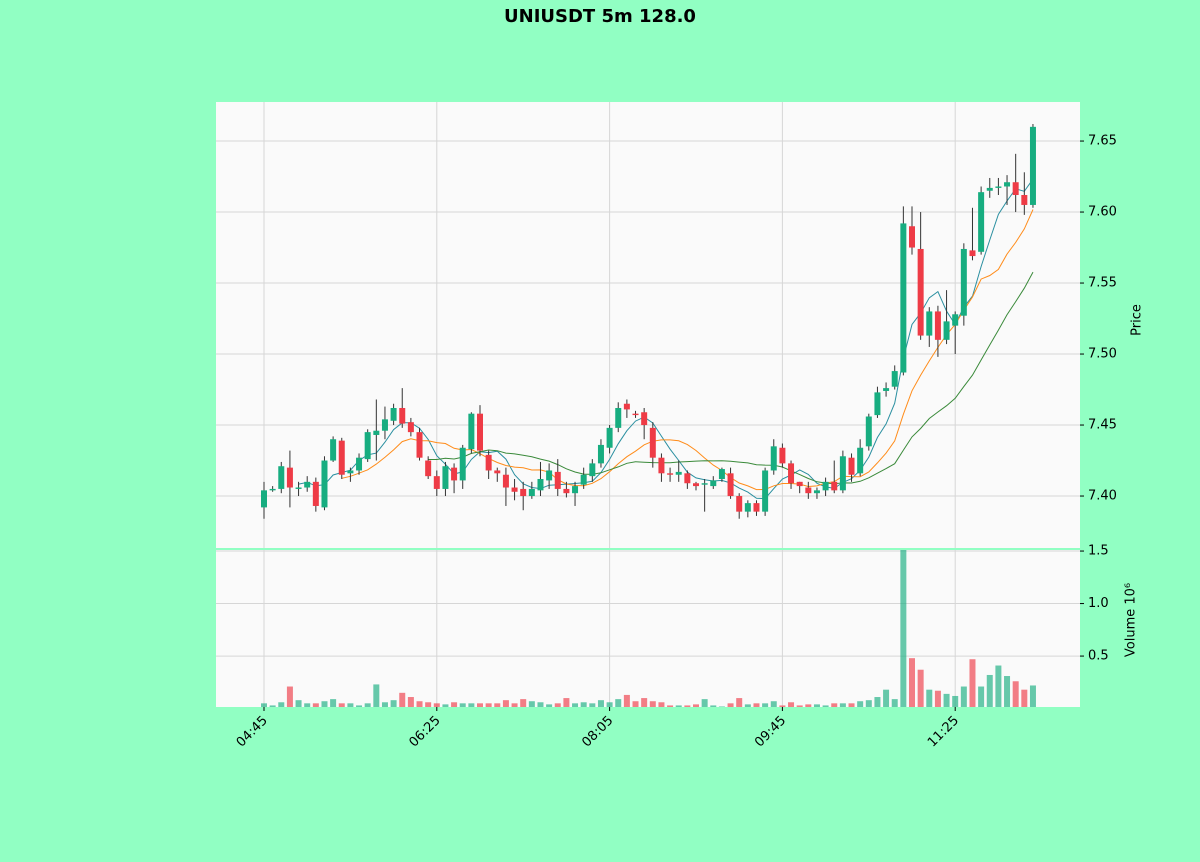 This screenshot has height=862, width=1200. I want to click on price-axis-label: Price, so click(1137, 320).